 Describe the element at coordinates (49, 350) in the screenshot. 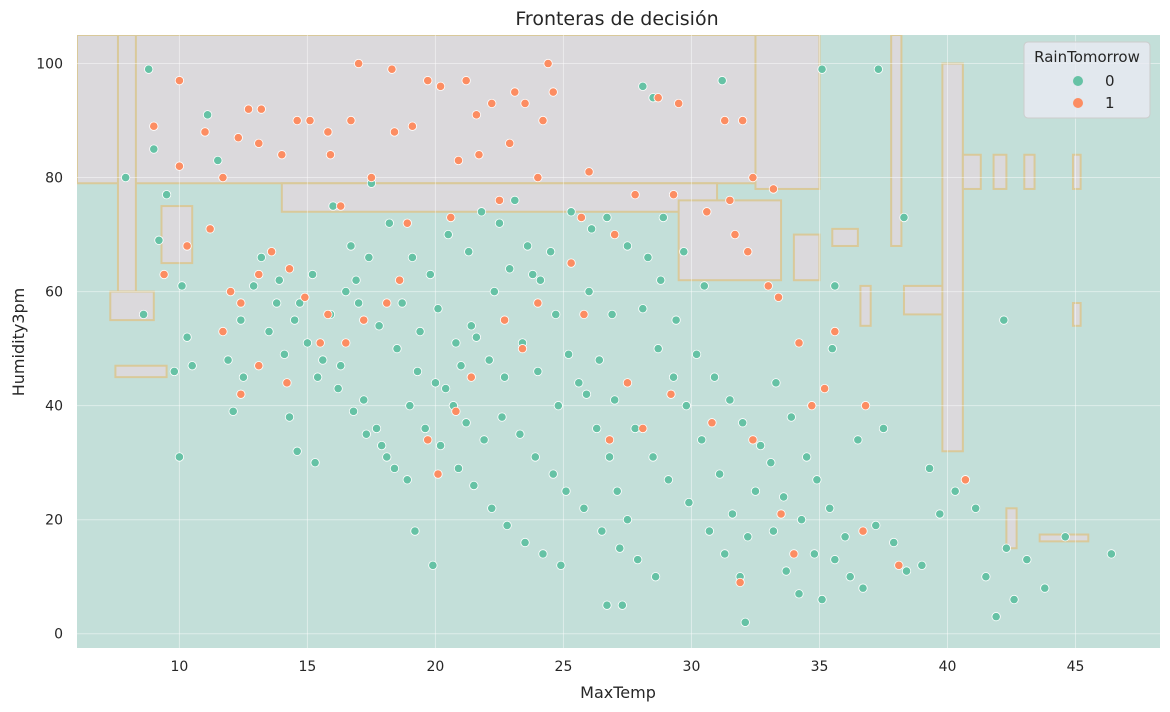

I see `y-axis-ticks: 0 20 40 60 80 100` at that location.